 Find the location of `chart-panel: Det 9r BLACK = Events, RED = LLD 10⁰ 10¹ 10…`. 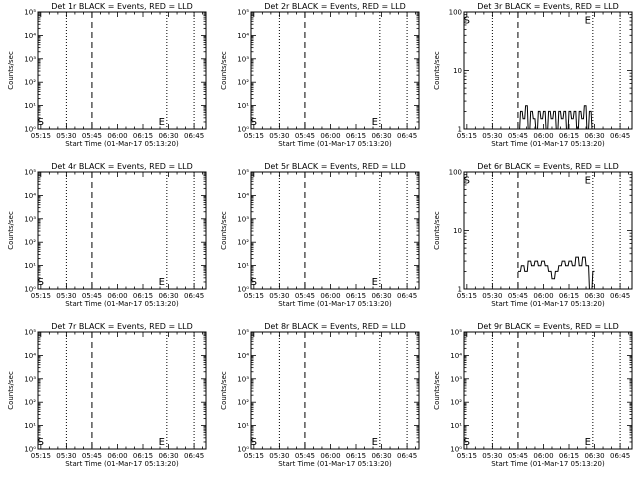

chart-panel: Det 9r BLACK = Events, RED = LLD 10⁰ 10¹ 10… is located at coordinates (533, 395).